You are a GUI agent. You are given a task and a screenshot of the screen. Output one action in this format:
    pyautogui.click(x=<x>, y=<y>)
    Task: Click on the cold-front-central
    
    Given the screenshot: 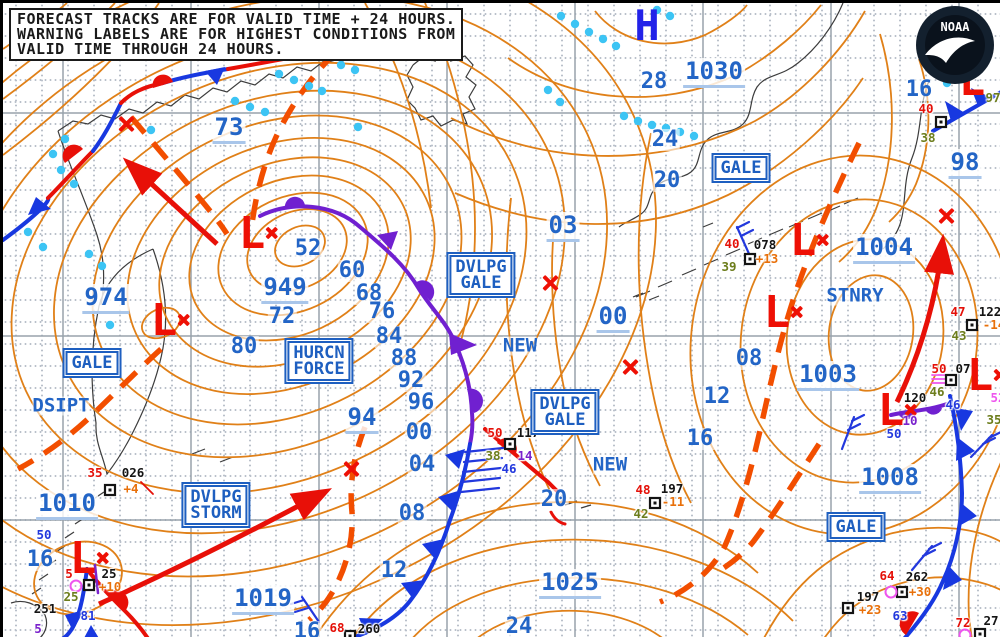 What is the action you would take?
    pyautogui.click(x=410, y=539)
    